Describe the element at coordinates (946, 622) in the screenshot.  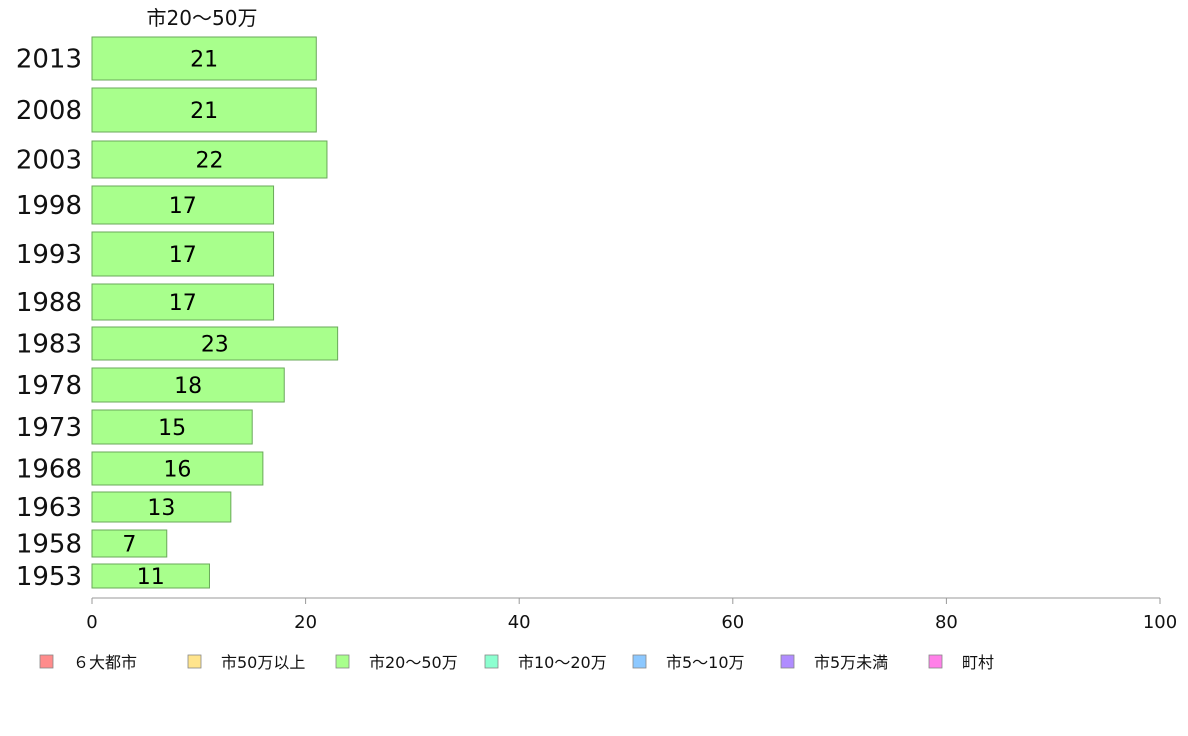
I see `x-tick-label-80: 80` at that location.